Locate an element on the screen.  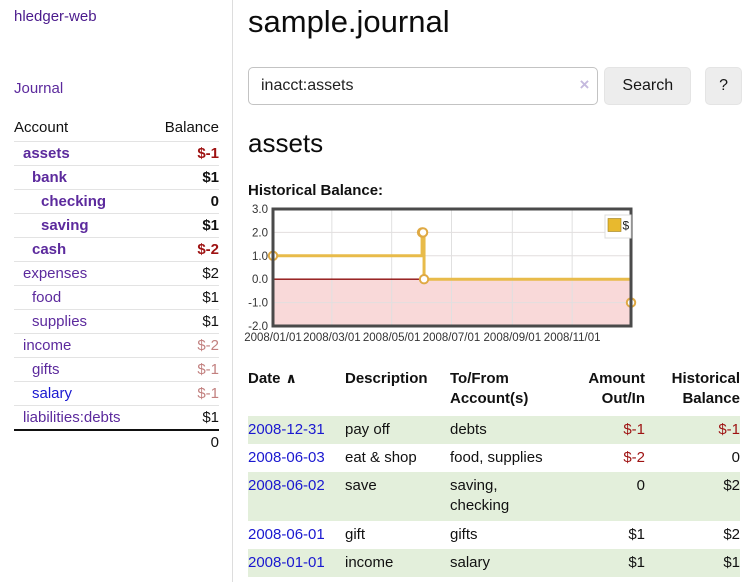
transaction-description: gift is located at coordinates (355, 534).